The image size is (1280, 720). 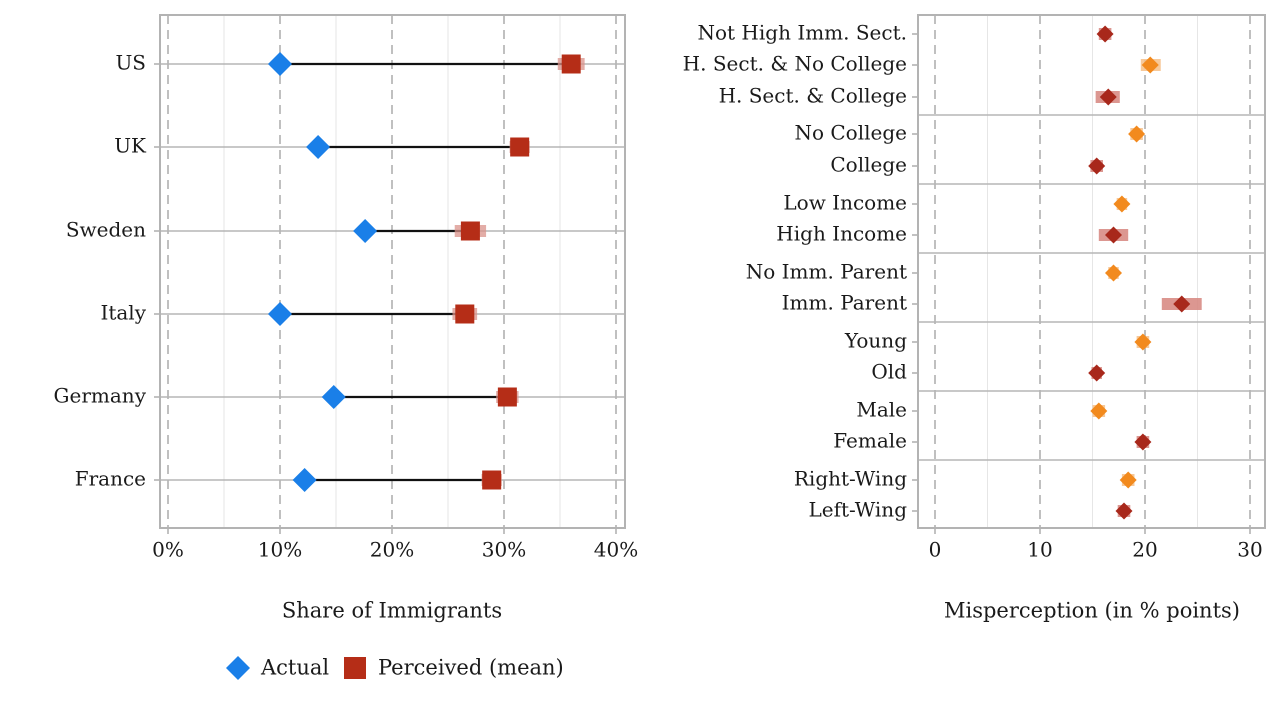 What do you see at coordinates (795, 64) in the screenshot?
I see `y-tick-label: H. Sect. & No College` at bounding box center [795, 64].